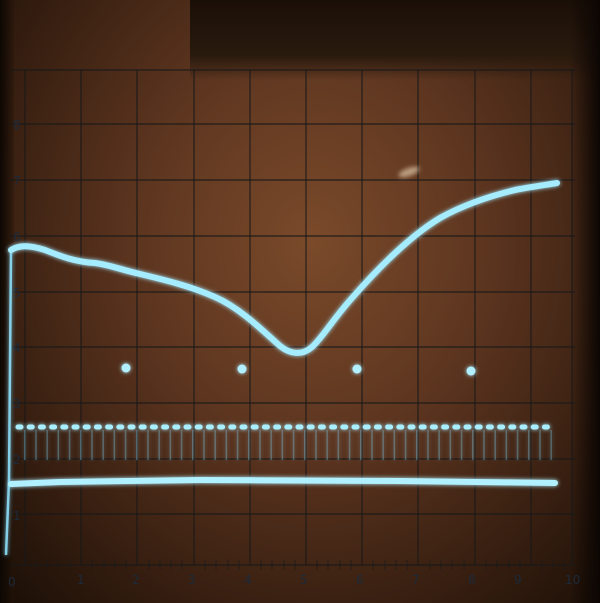  Describe the element at coordinates (81, 580) in the screenshot. I see `x-label-1: 1` at that location.